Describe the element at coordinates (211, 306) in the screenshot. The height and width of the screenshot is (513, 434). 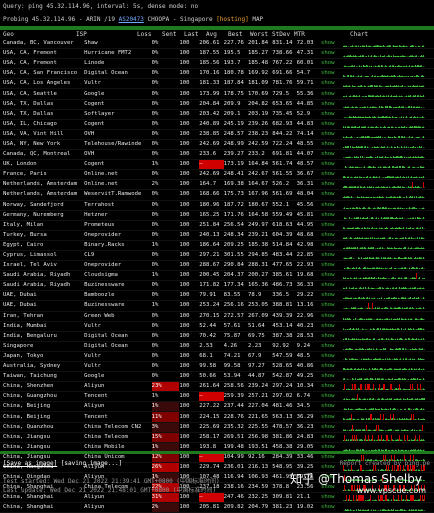
I see `cell-last: 253.24` at that location.